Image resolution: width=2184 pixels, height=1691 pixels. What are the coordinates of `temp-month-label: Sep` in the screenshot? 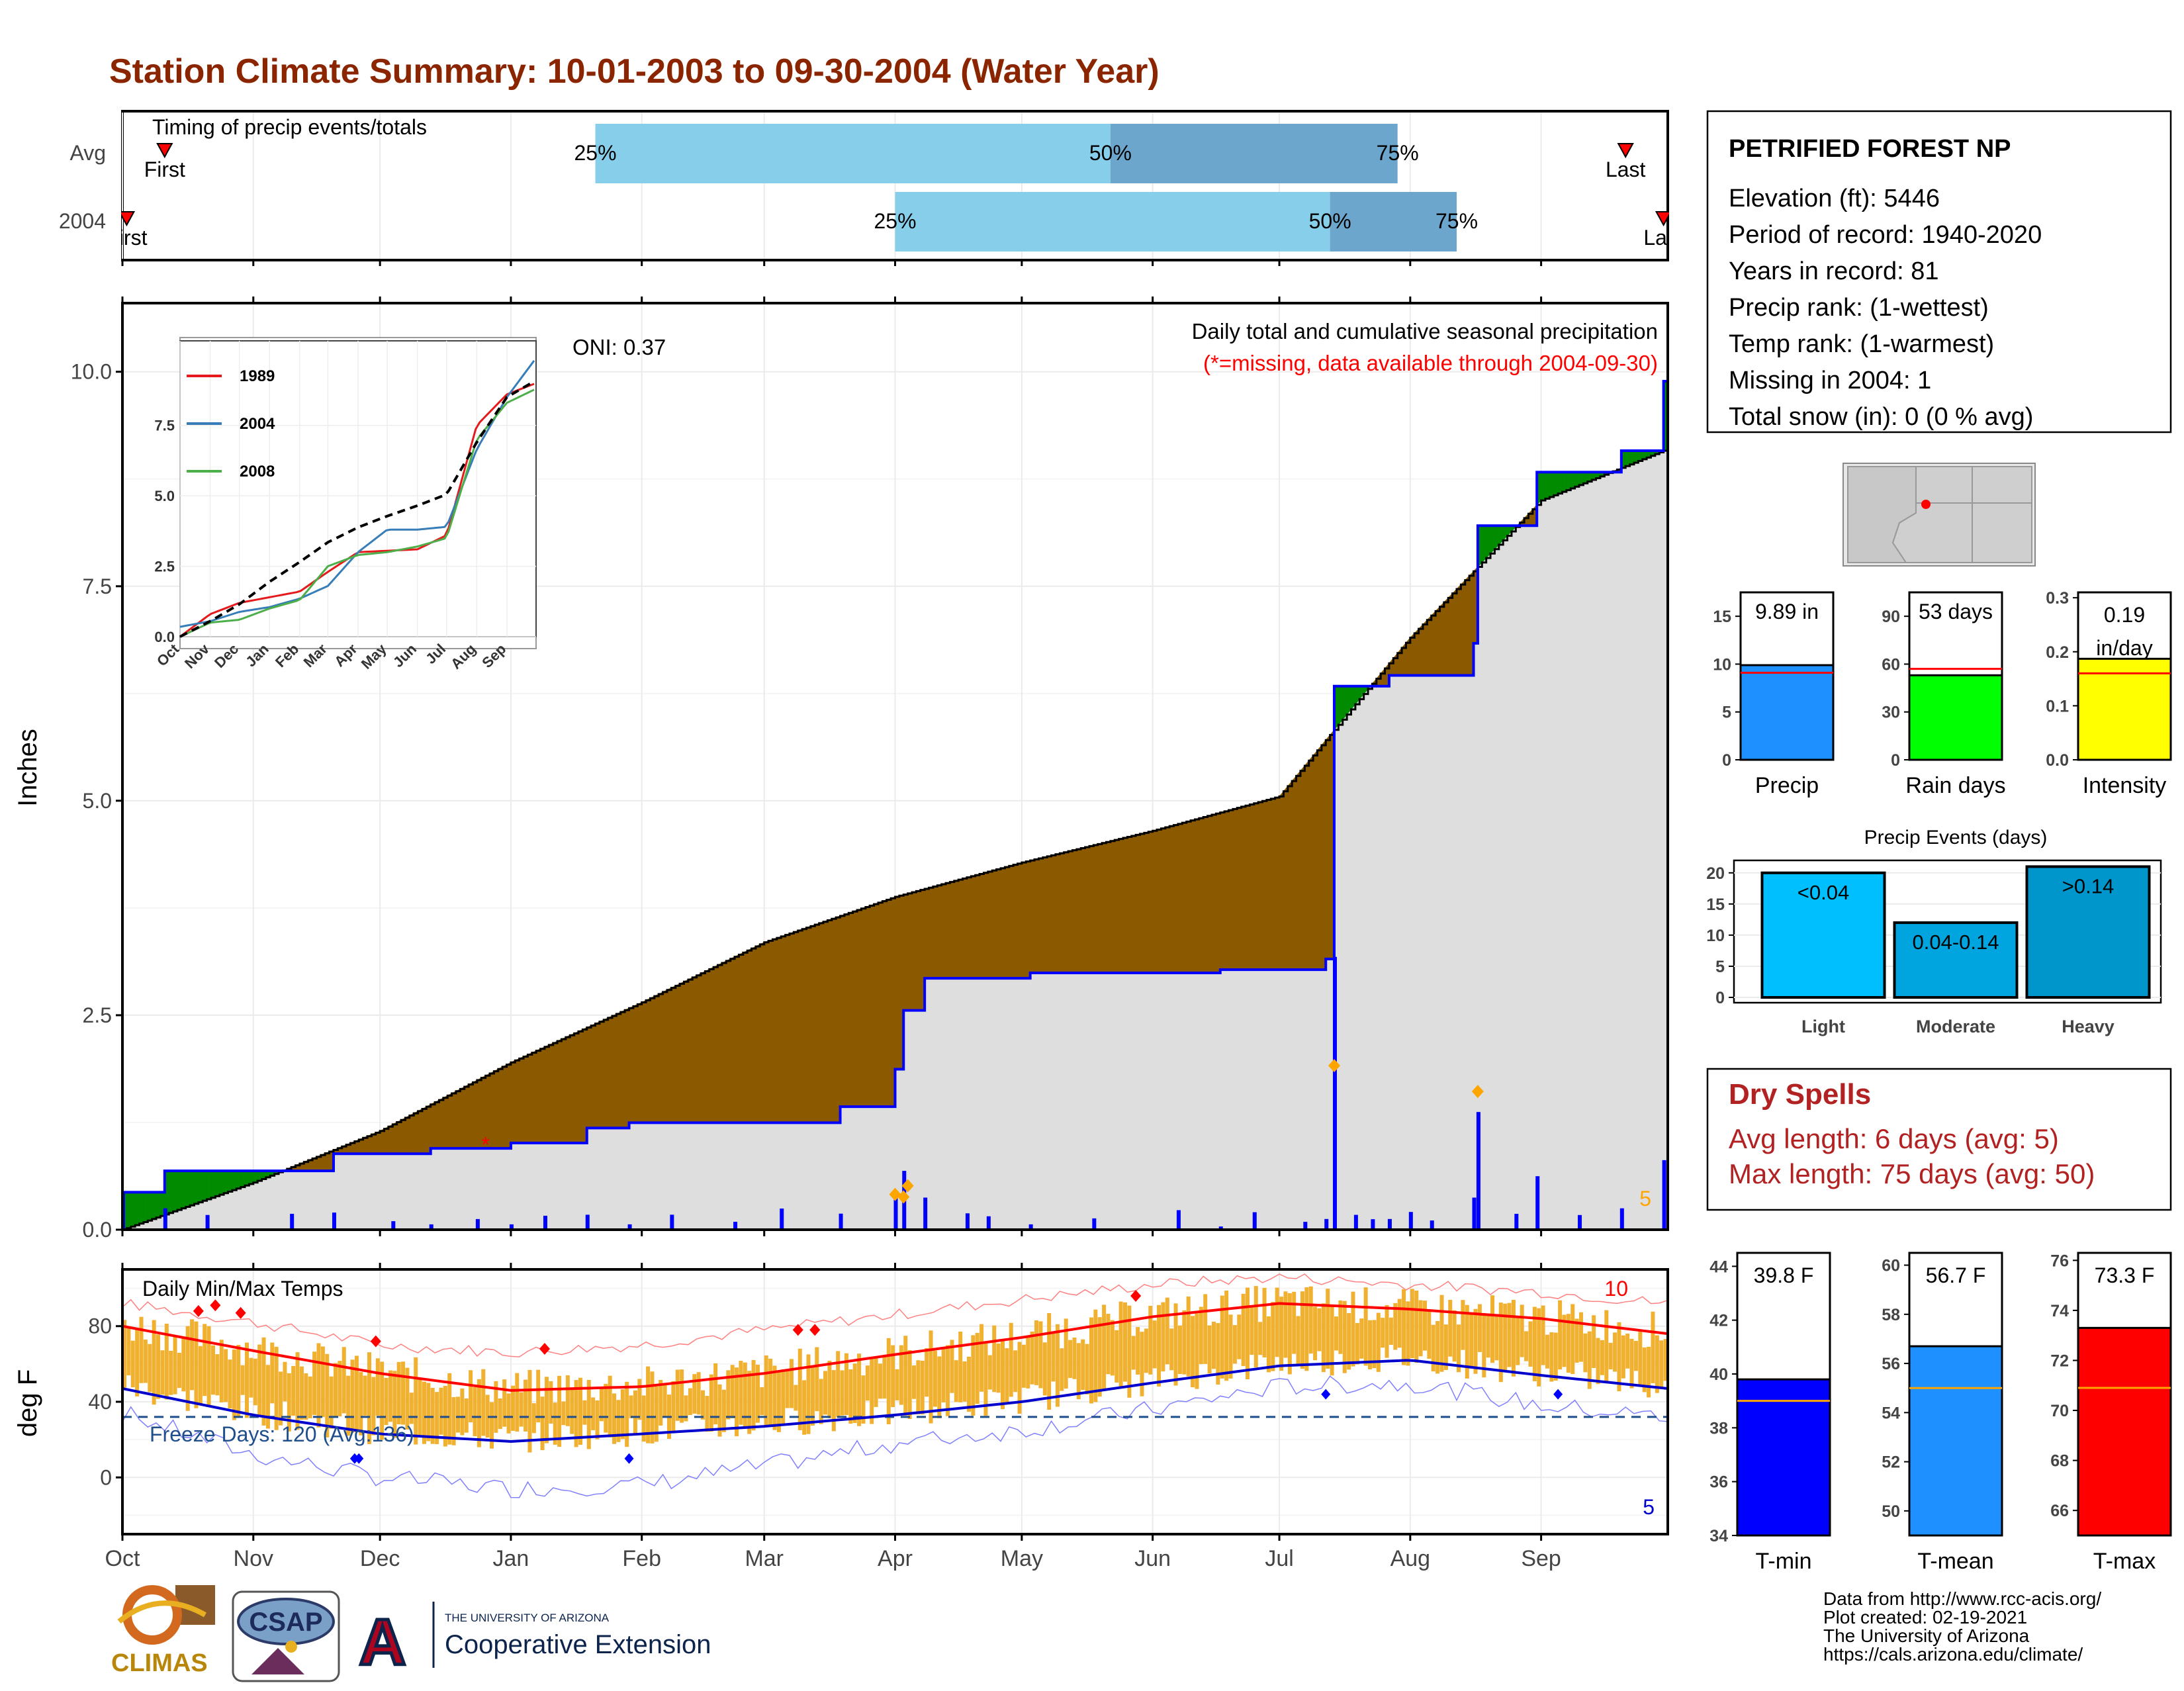 It's located at (1541, 1559).